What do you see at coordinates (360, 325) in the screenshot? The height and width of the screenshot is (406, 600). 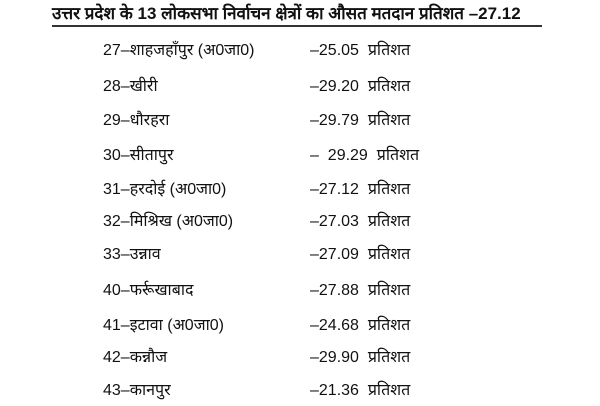 I see `turnout-percentage: –24.68 प्रतिशत` at bounding box center [360, 325].